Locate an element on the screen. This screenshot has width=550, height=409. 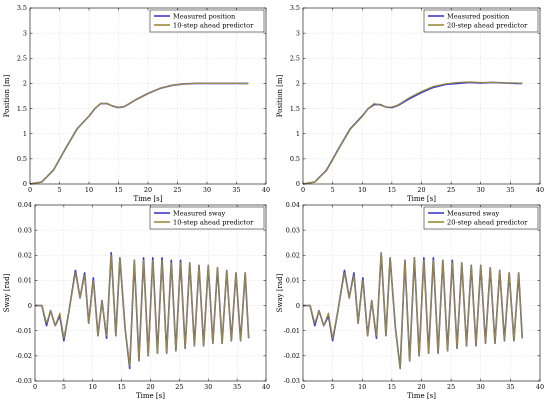
y-tick-label: -0.03 is located at coordinates (292, 381).